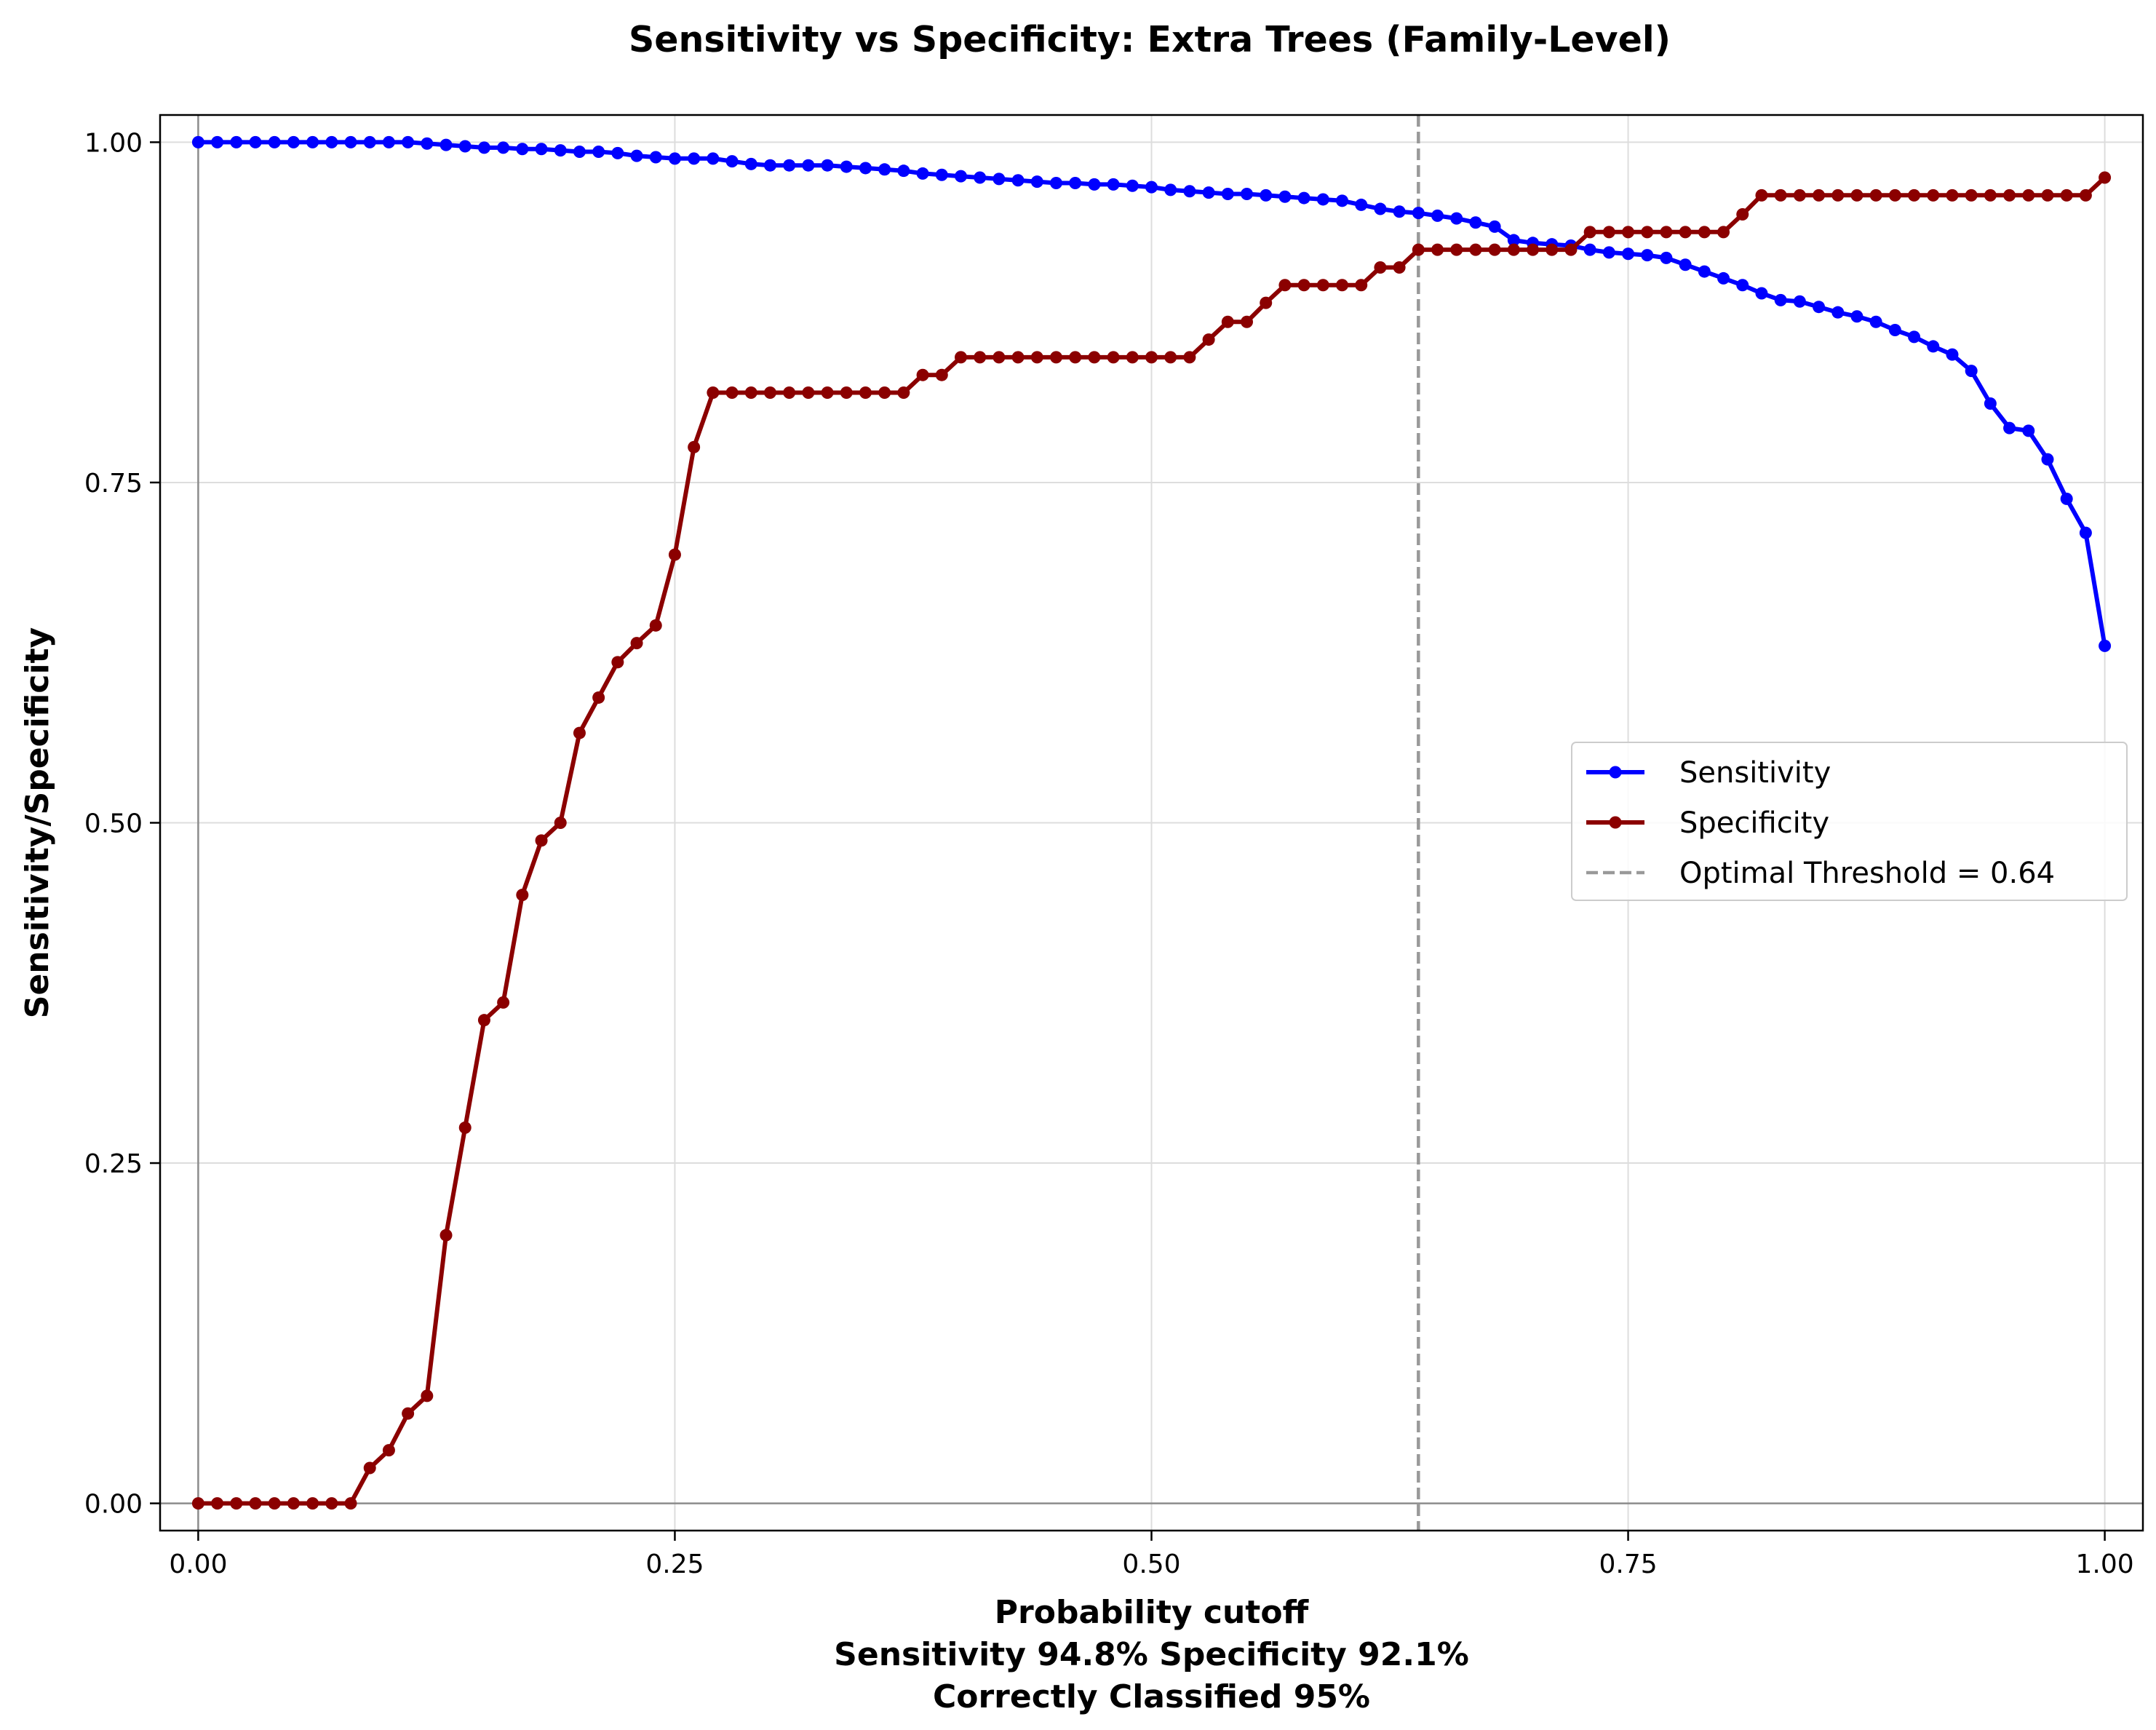 The image size is (2156, 1730). Describe the element at coordinates (114, 824) in the screenshot. I see `y-tick-label: 0.50` at that location.